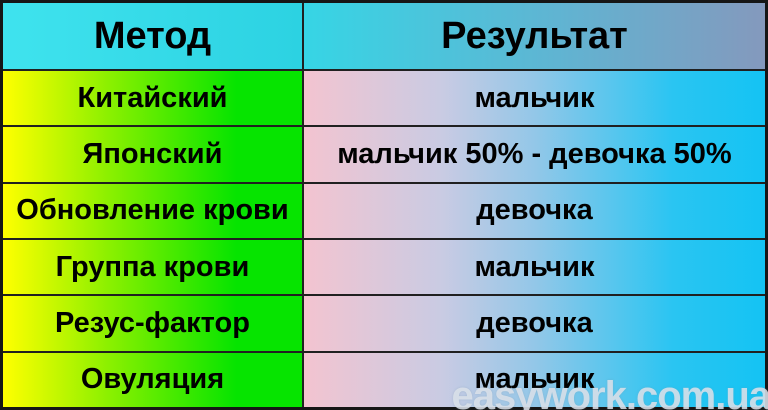 The image size is (768, 410). What do you see at coordinates (534, 36) in the screenshot?
I see `column-header-result: Результат` at bounding box center [534, 36].